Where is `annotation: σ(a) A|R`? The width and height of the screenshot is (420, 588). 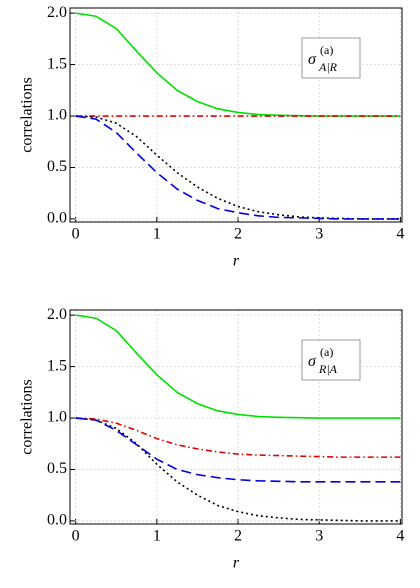 annotation: σ(a) A|R is located at coordinates (323, 58).